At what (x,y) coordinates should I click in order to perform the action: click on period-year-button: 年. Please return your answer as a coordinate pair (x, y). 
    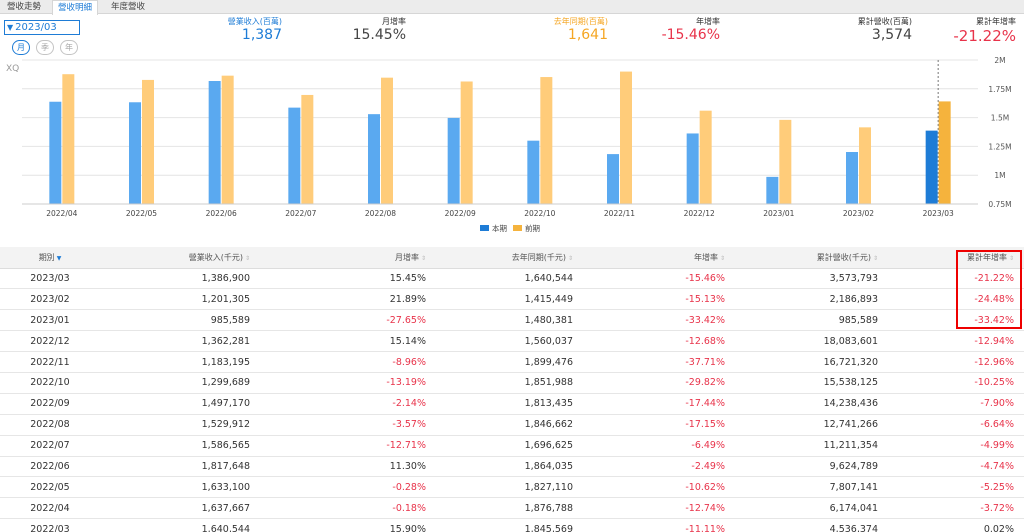
    Looking at the image, I should click on (69, 47).